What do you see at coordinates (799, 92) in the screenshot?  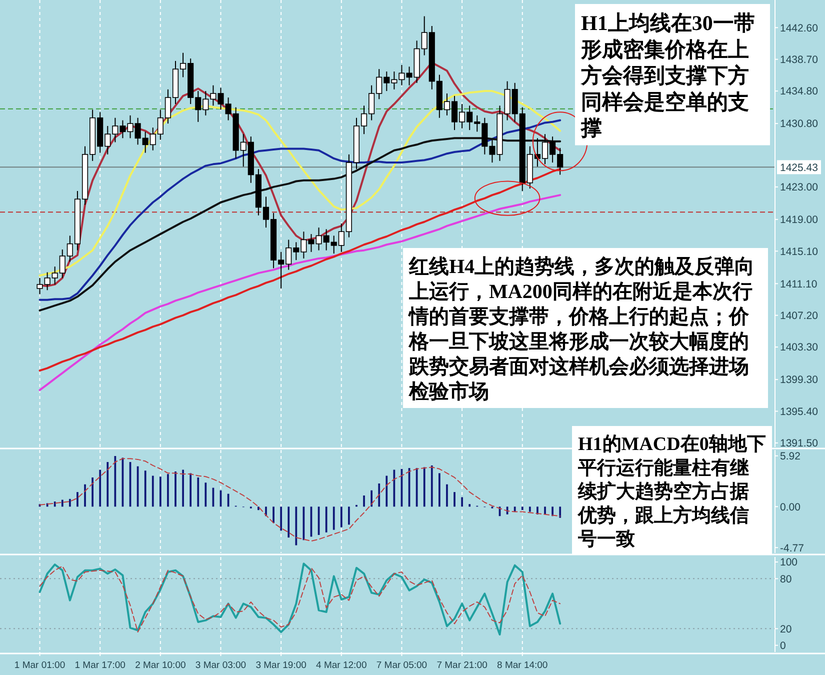 I see `y-tick-label: 1434.80` at bounding box center [799, 92].